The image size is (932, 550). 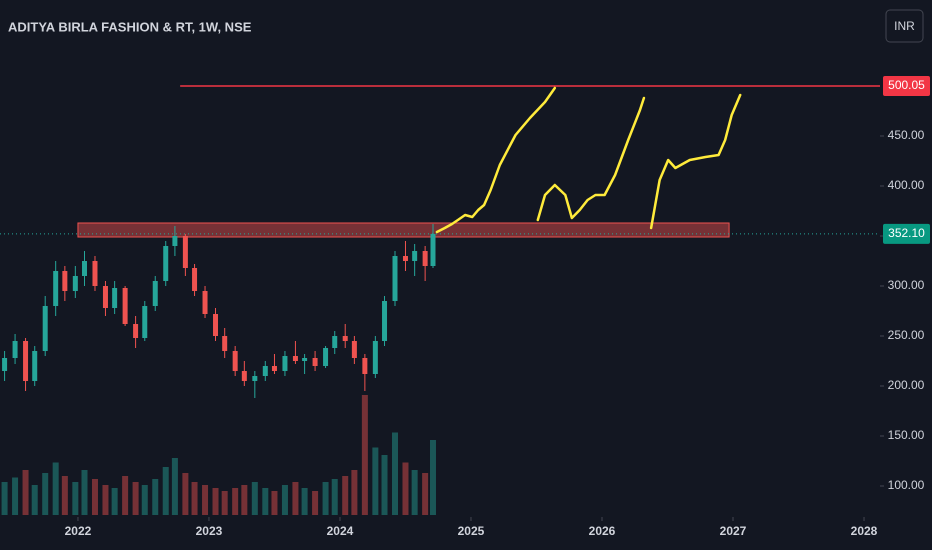 What do you see at coordinates (209, 531) in the screenshot?
I see `x-tick-label: 2023` at bounding box center [209, 531].